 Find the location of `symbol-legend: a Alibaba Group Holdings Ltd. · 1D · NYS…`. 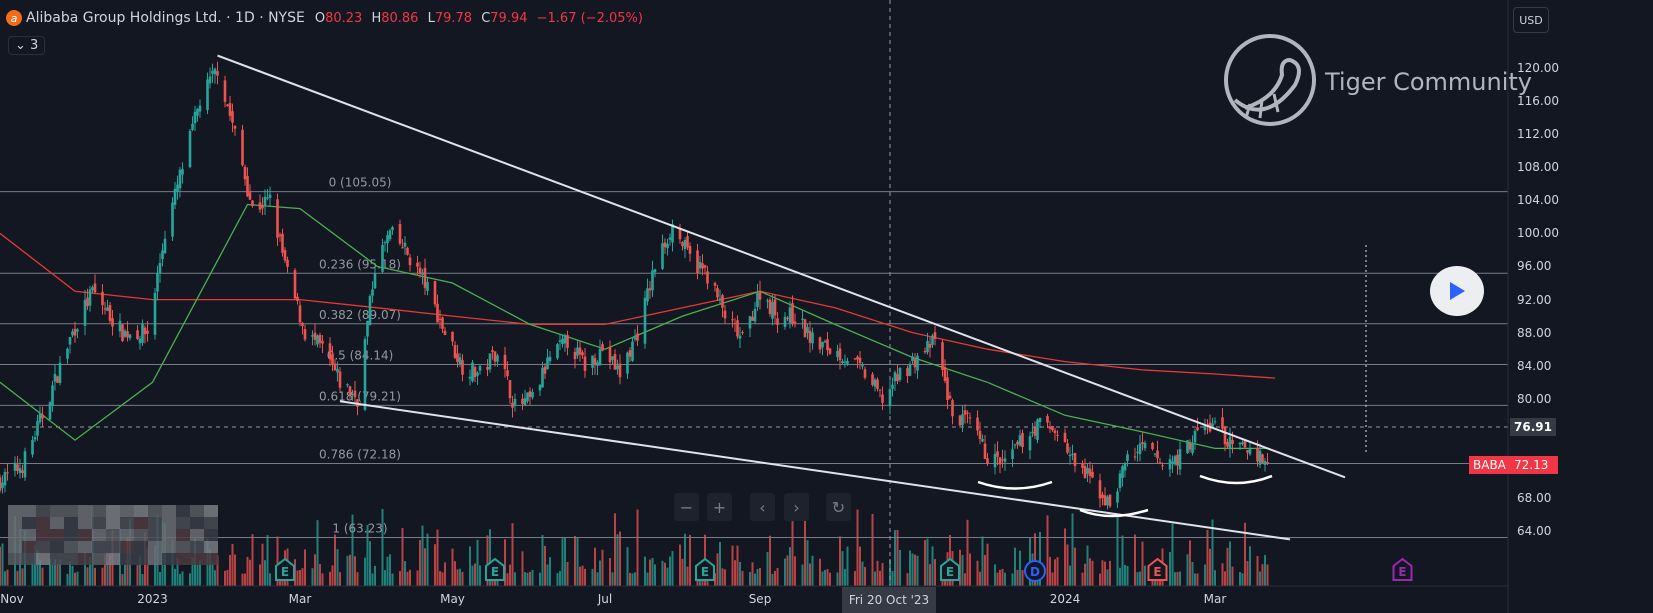

symbol-legend: a Alibaba Group Holdings Ltd. · 1D · NYS… is located at coordinates (327, 18).